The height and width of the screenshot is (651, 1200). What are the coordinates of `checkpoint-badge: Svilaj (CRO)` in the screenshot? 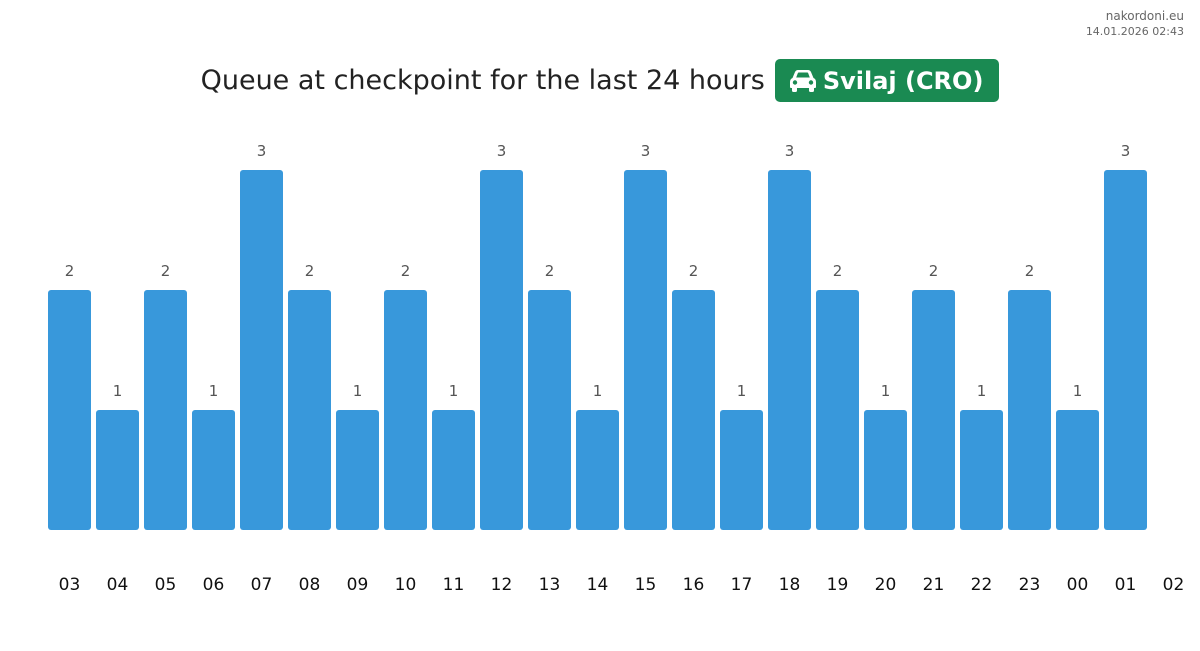 It's located at (887, 80).